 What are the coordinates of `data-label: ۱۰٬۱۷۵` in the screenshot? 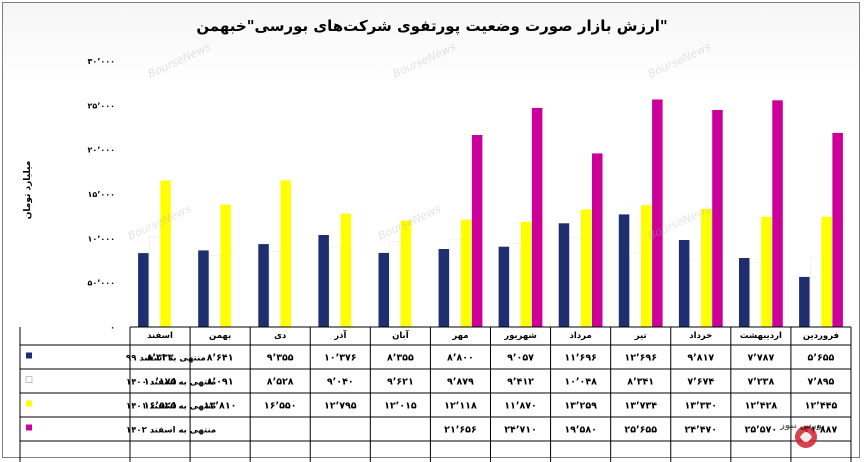 It's located at (160, 382).